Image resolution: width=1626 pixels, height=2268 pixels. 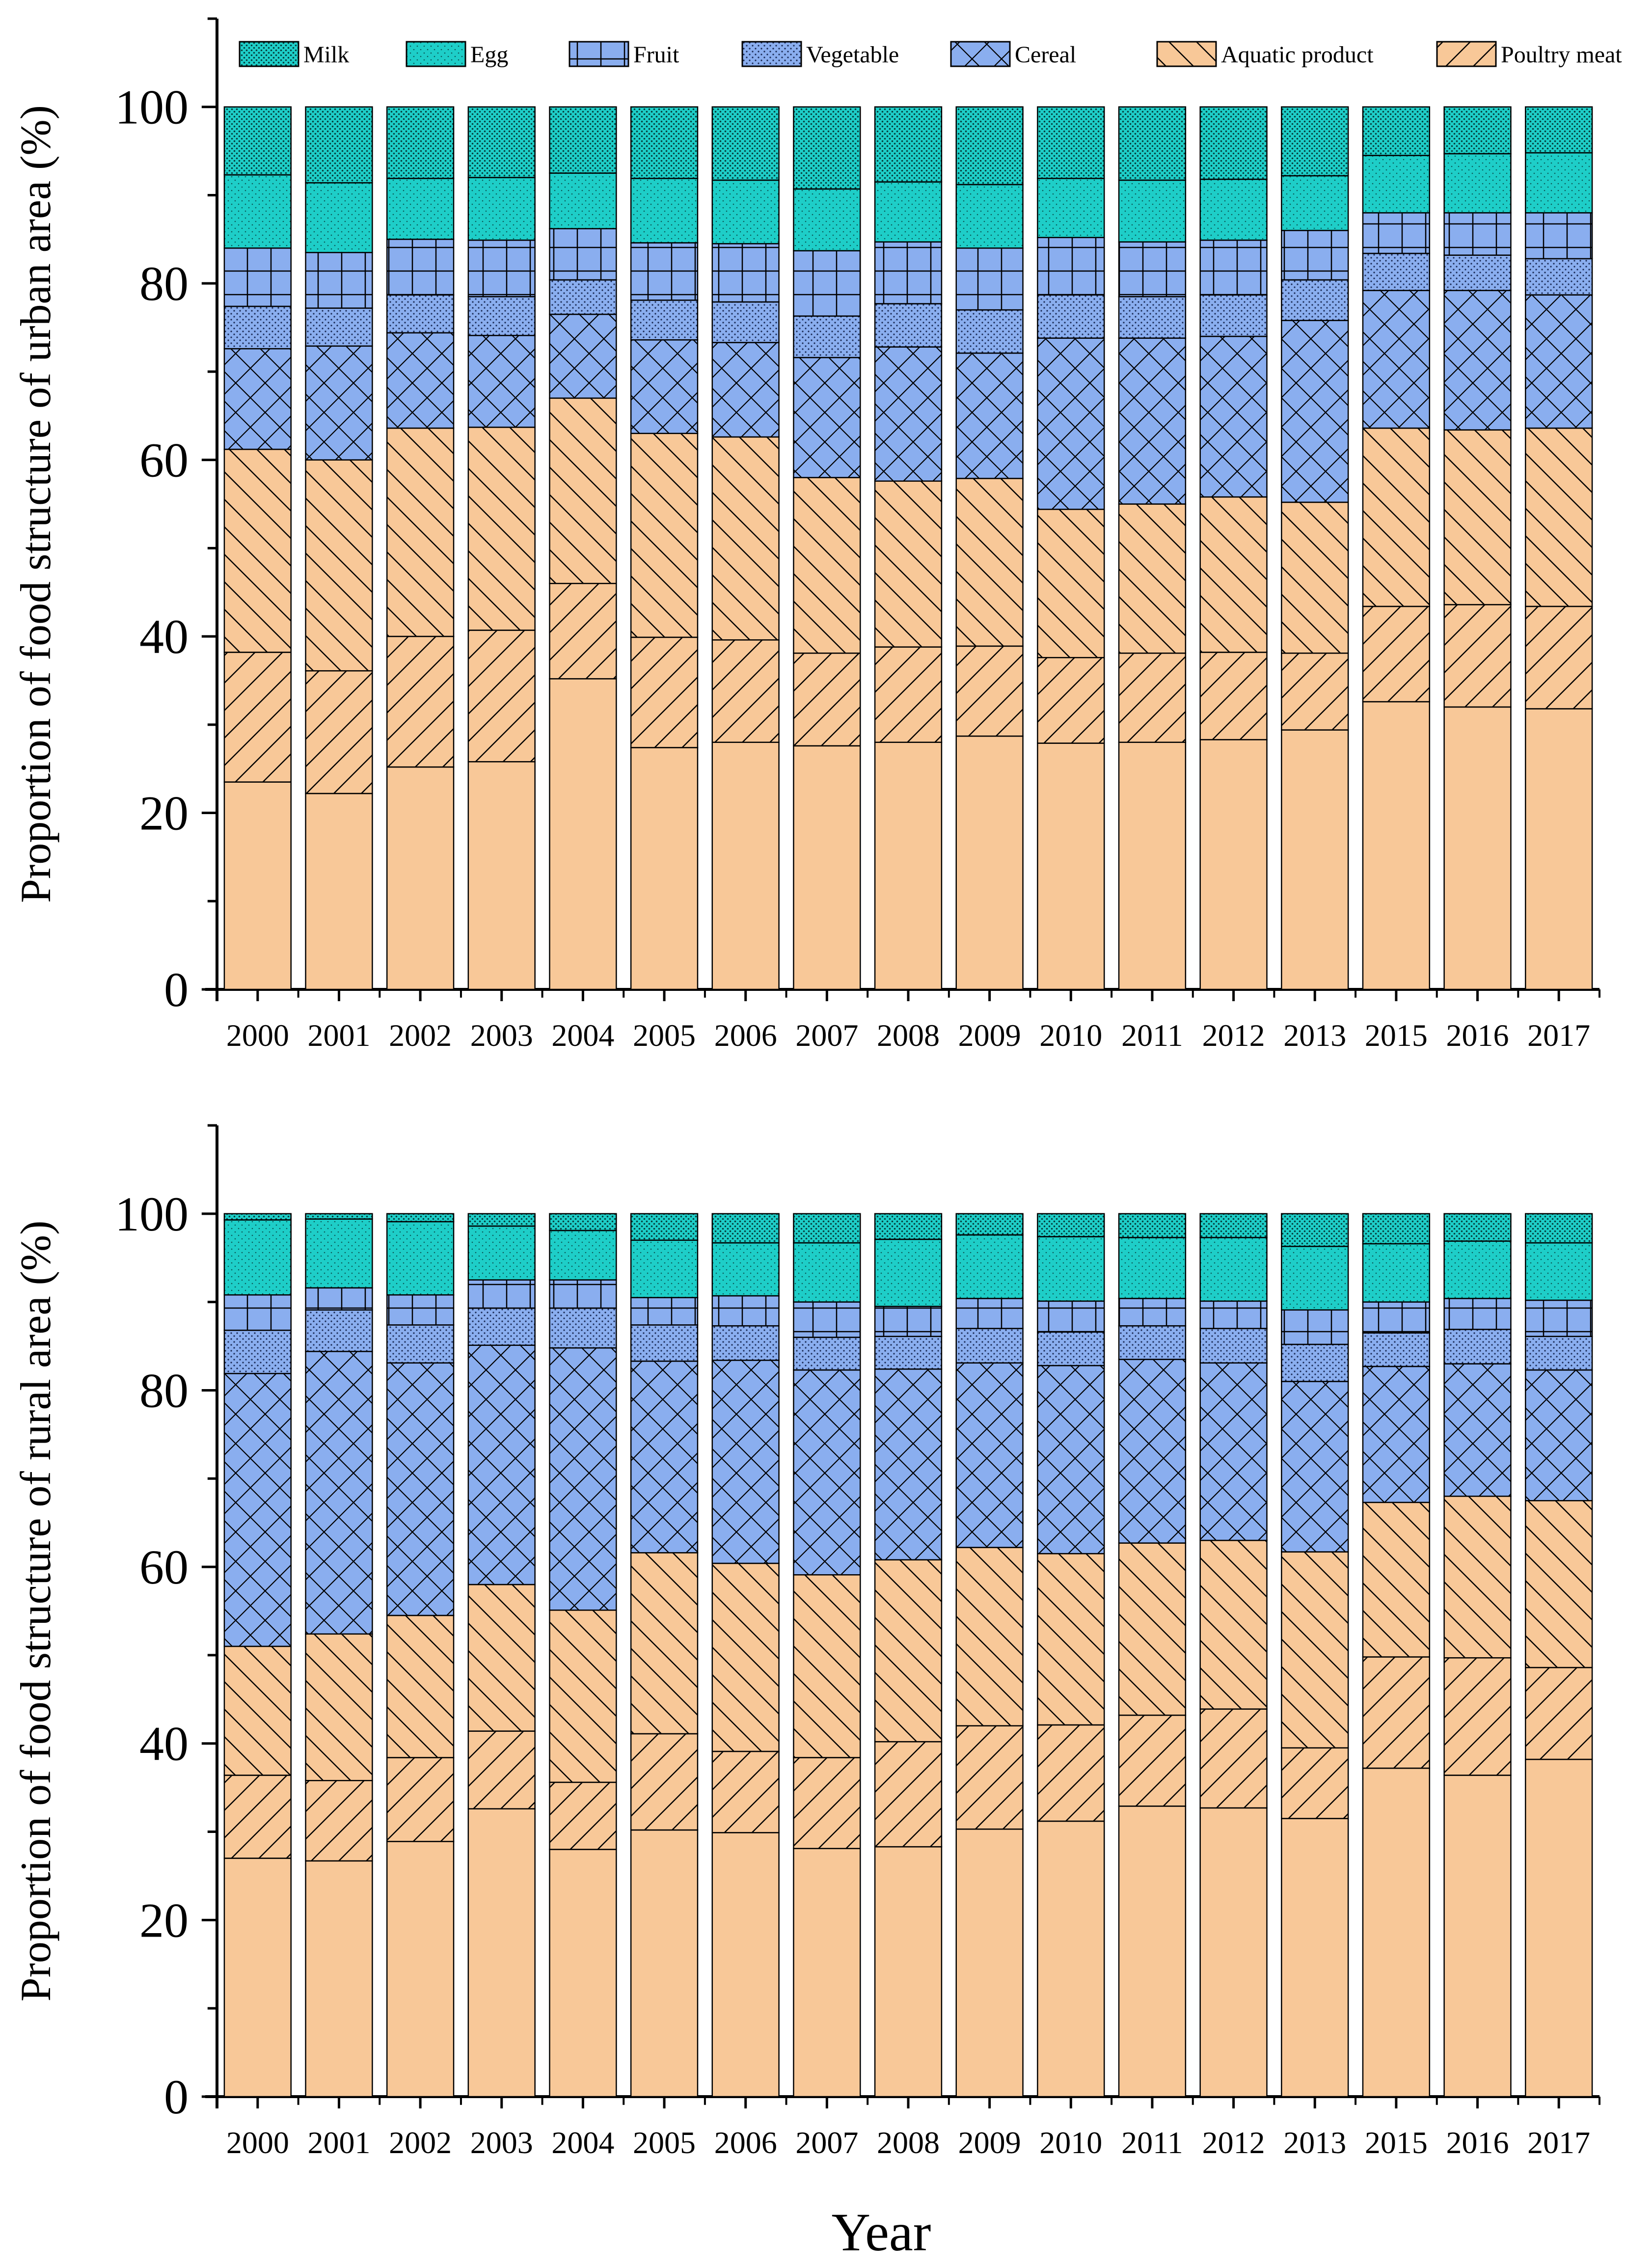 What do you see at coordinates (164, 1391) in the screenshot?
I see `y-tick-label: 80` at bounding box center [164, 1391].